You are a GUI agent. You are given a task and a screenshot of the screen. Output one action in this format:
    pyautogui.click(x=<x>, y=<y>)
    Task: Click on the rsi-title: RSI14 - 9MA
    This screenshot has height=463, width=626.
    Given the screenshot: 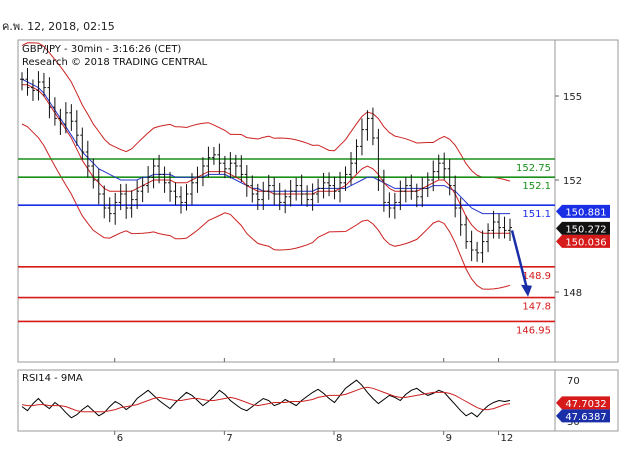 What is the action you would take?
    pyautogui.click(x=52, y=378)
    